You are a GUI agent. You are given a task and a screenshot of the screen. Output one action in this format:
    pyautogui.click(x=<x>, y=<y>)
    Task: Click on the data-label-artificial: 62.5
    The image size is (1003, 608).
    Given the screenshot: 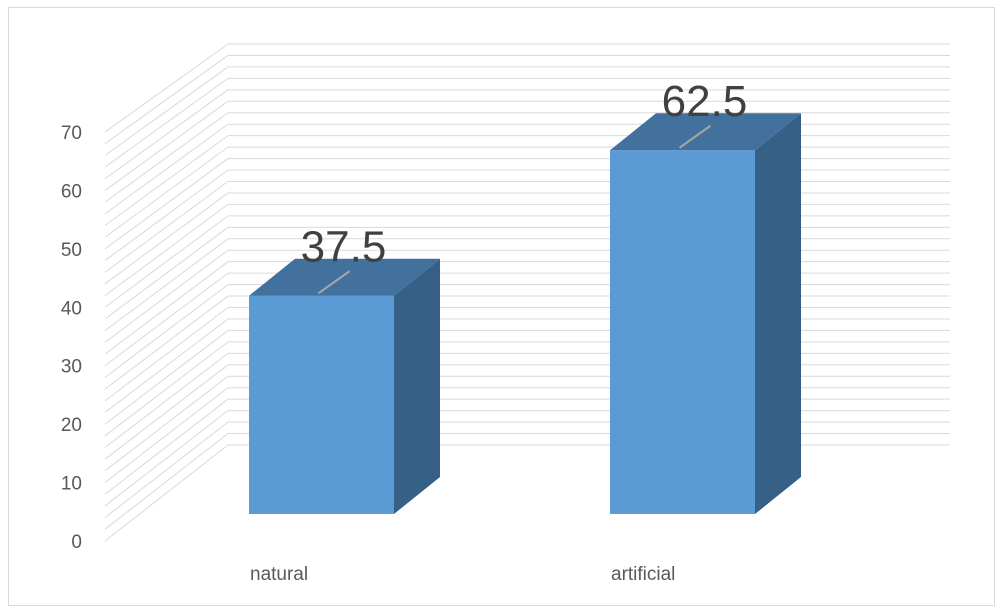 What is the action you would take?
    pyautogui.click(x=705, y=101)
    